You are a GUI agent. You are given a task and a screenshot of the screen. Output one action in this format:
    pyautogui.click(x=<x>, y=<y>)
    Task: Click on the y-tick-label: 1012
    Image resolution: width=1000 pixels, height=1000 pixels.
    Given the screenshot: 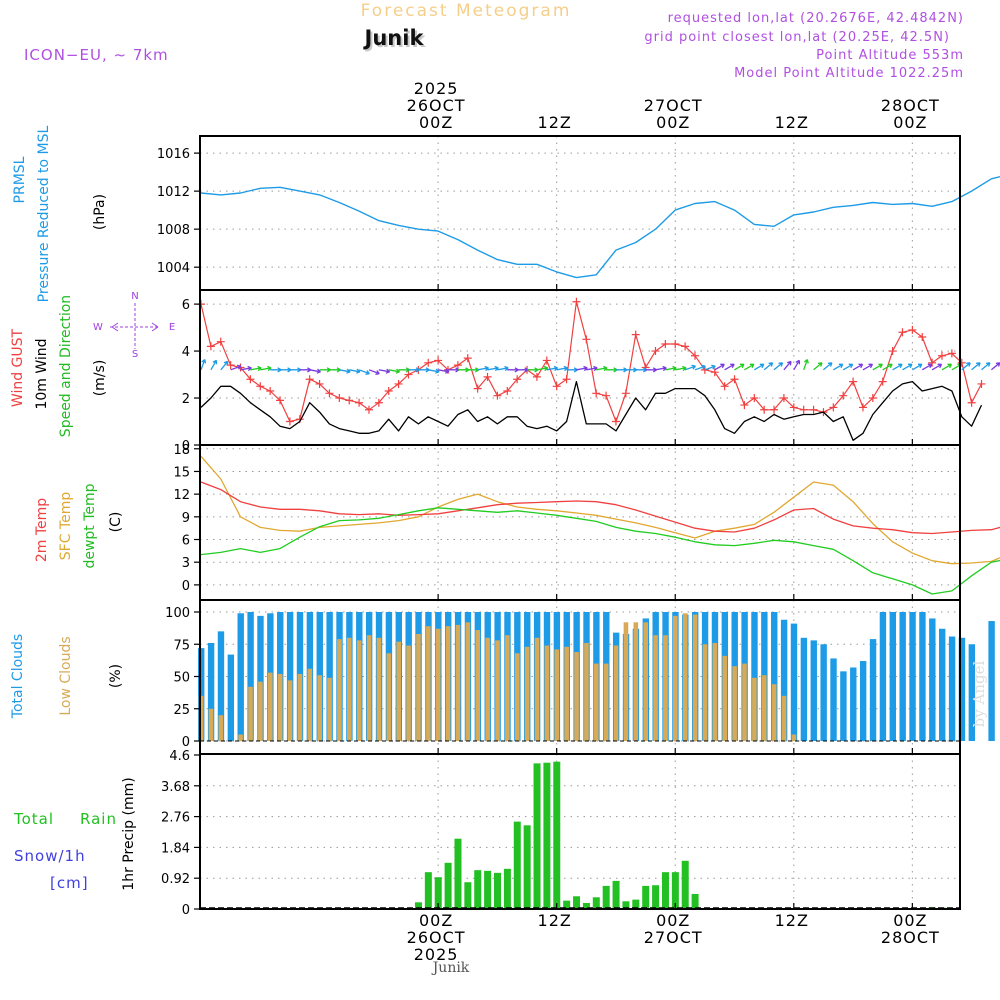 What is the action you would take?
    pyautogui.click(x=173, y=192)
    